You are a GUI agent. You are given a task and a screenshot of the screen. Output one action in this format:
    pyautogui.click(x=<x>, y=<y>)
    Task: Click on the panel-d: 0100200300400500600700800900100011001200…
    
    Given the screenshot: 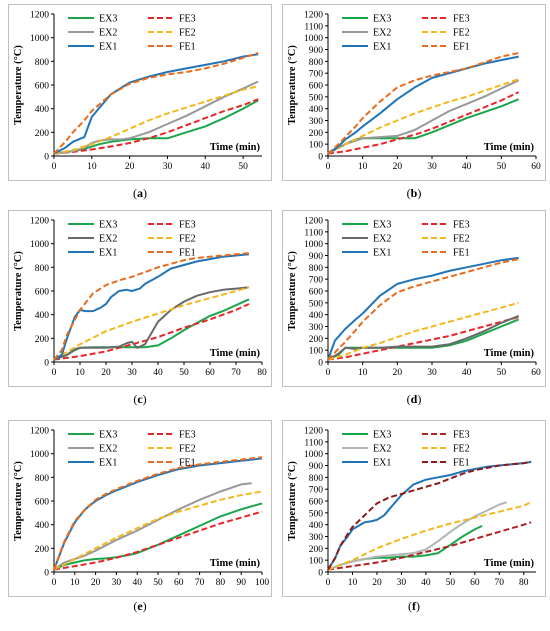 What is the action you would take?
    pyautogui.click(x=414, y=308)
    